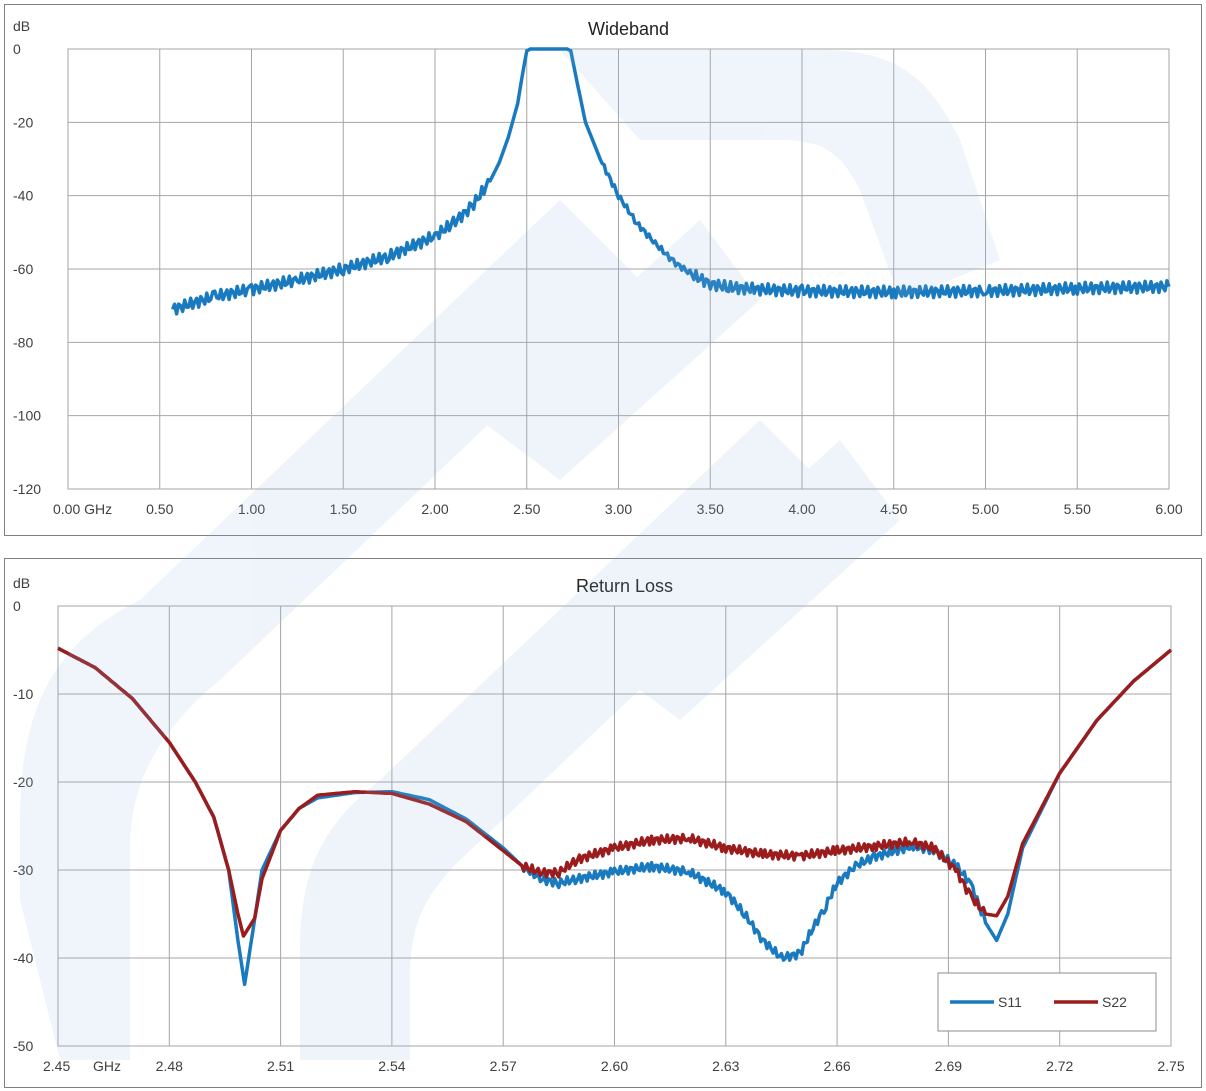 This screenshot has width=1206, height=1091. I want to click on x-tick-label: 2.51, so click(280, 1066).